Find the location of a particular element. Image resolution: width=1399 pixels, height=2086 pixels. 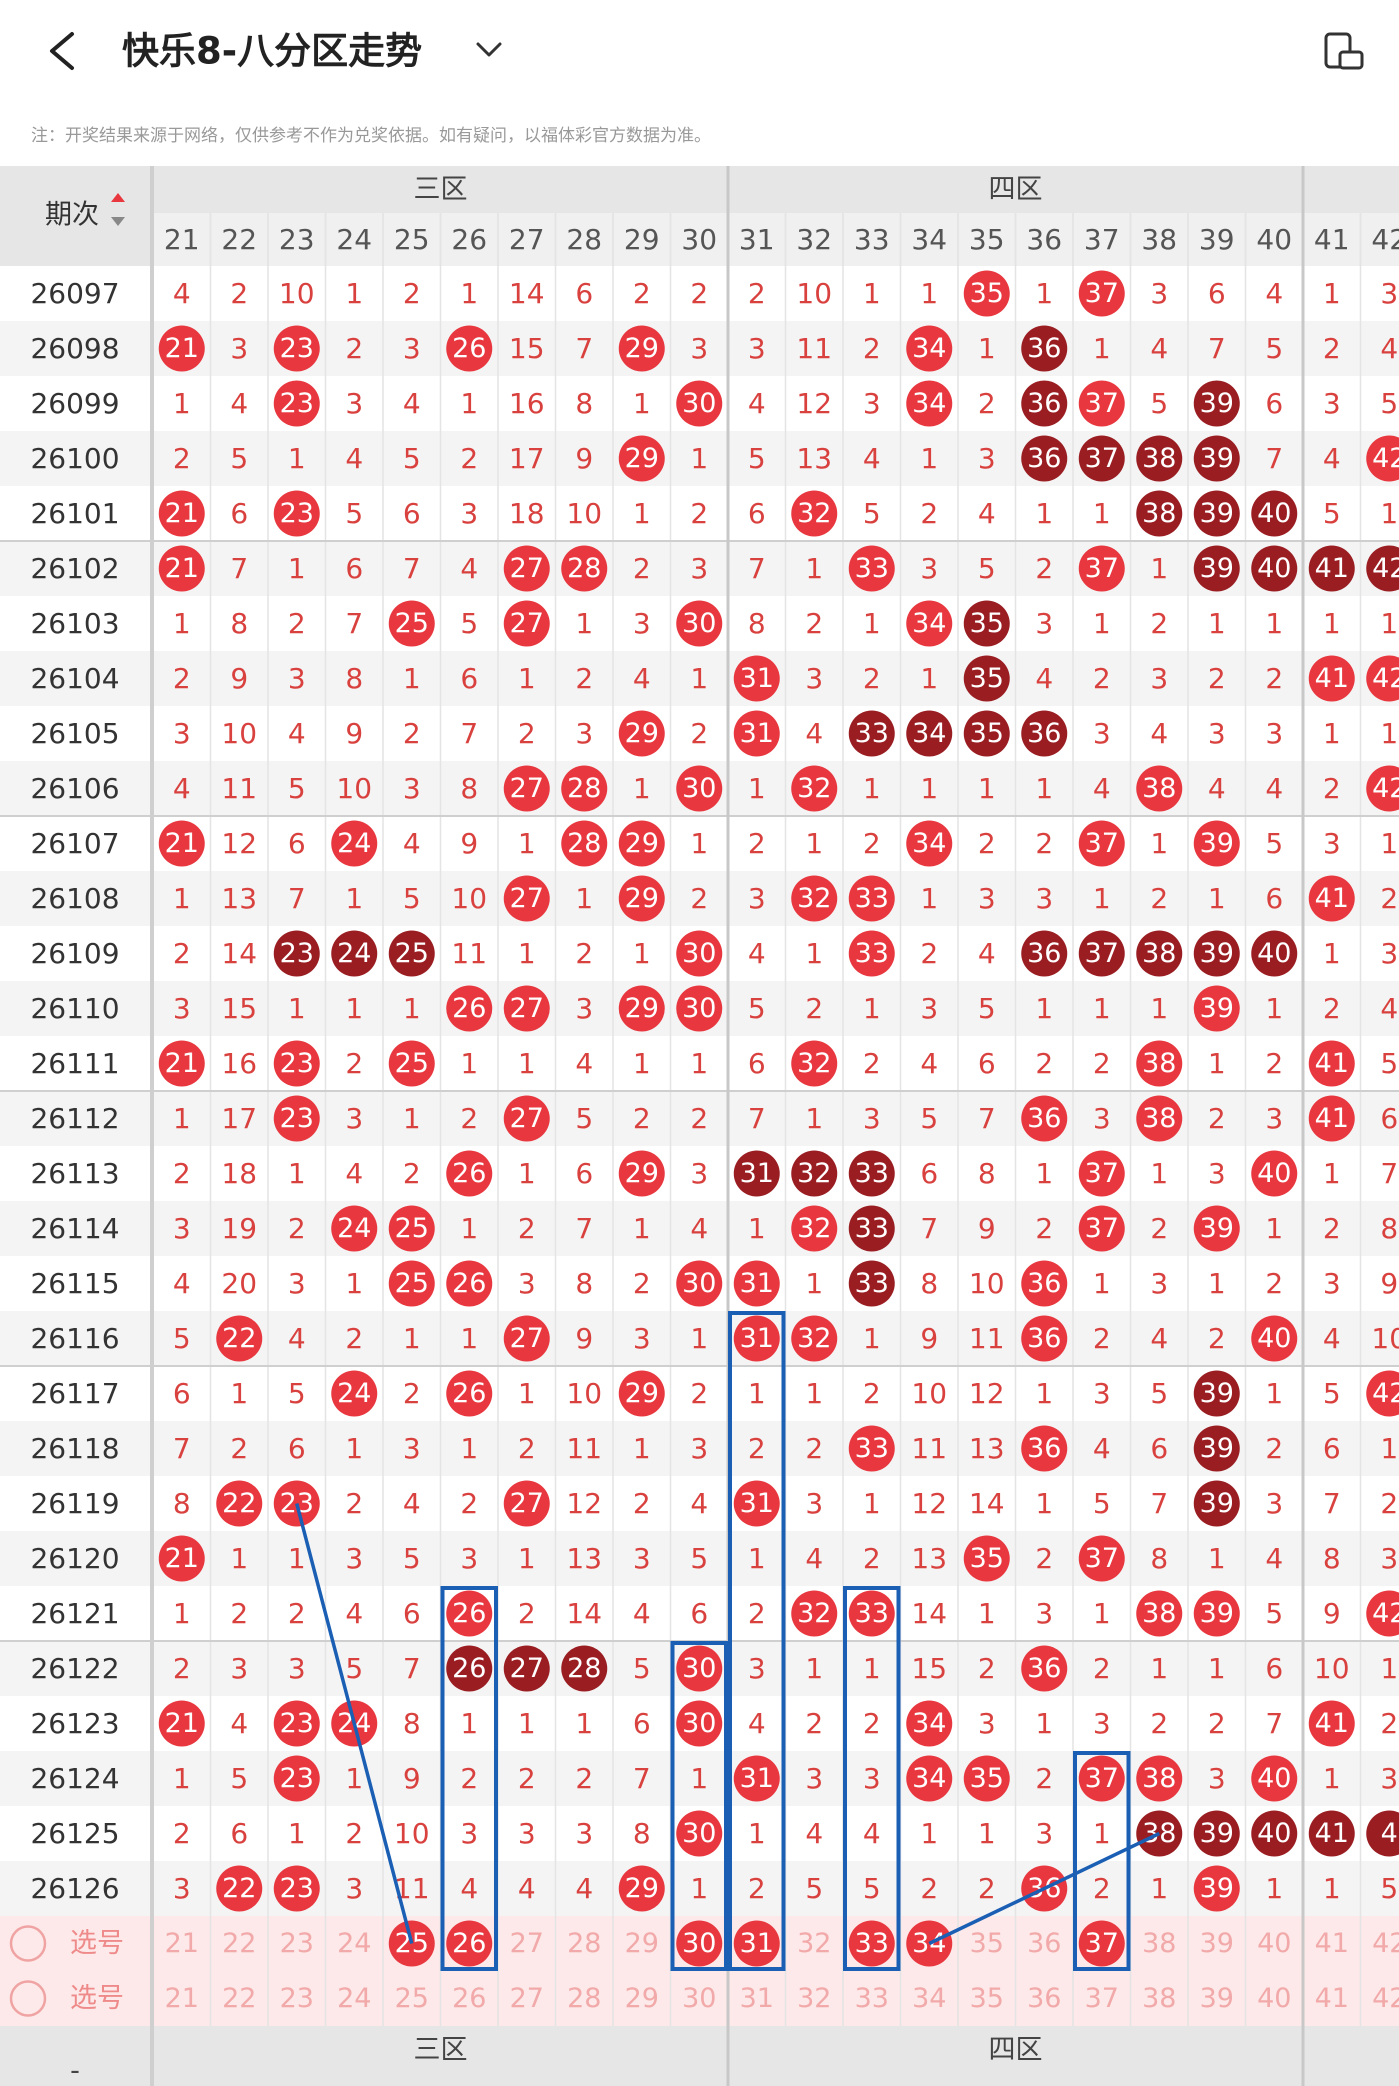

header-bg is located at coordinates (699, 189).